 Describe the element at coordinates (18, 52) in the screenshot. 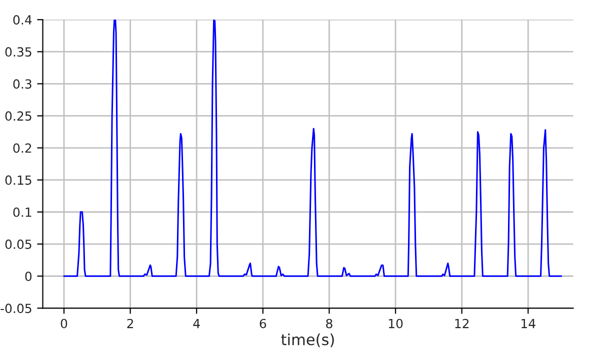

I see `y-tick-label: 0.35` at that location.